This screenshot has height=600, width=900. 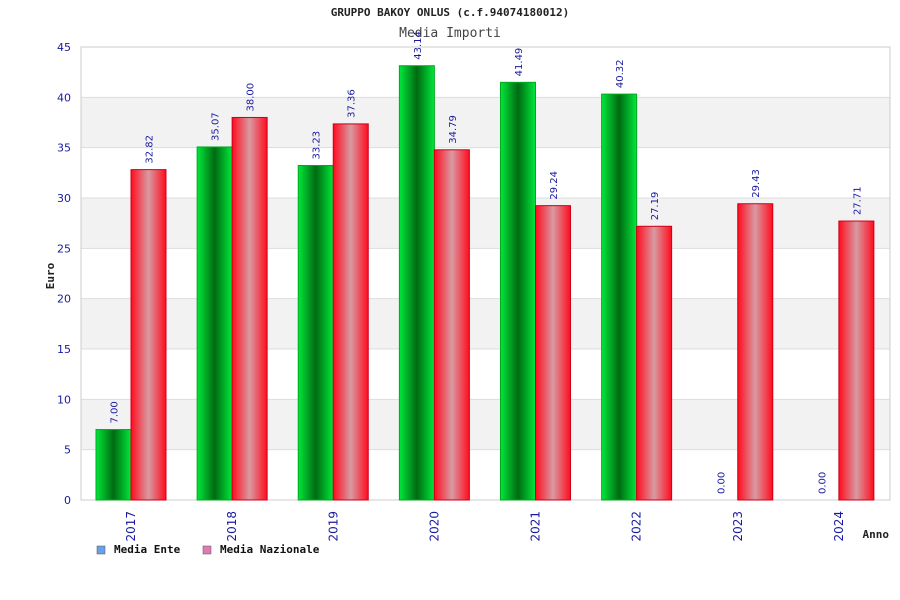 What do you see at coordinates (64, 274) in the screenshot?
I see `y-axis-ticks: 0 5 10 15 20 25 30 35 40 45` at bounding box center [64, 274].